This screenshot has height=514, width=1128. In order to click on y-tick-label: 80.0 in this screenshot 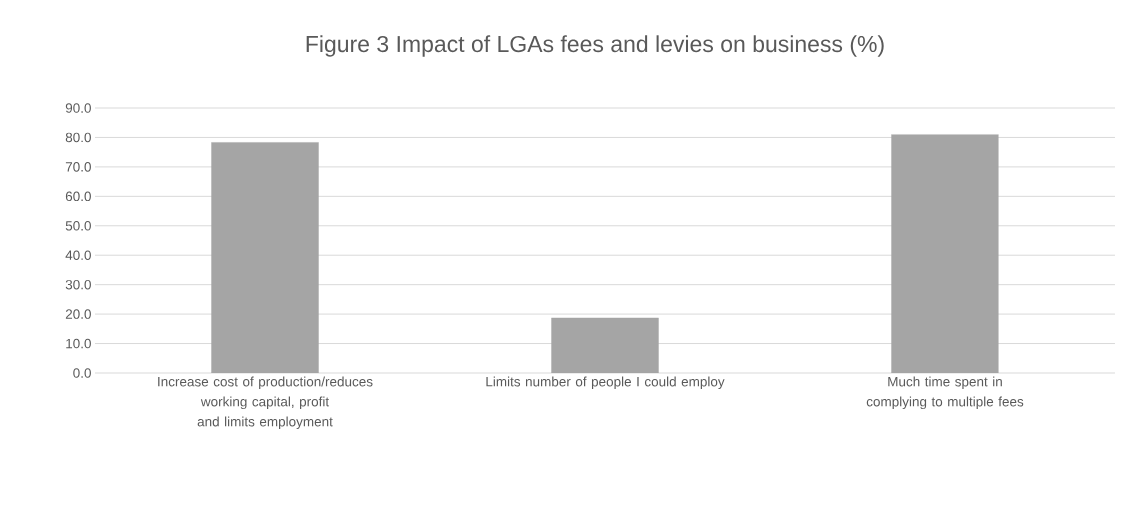, I will do `click(78, 137)`.